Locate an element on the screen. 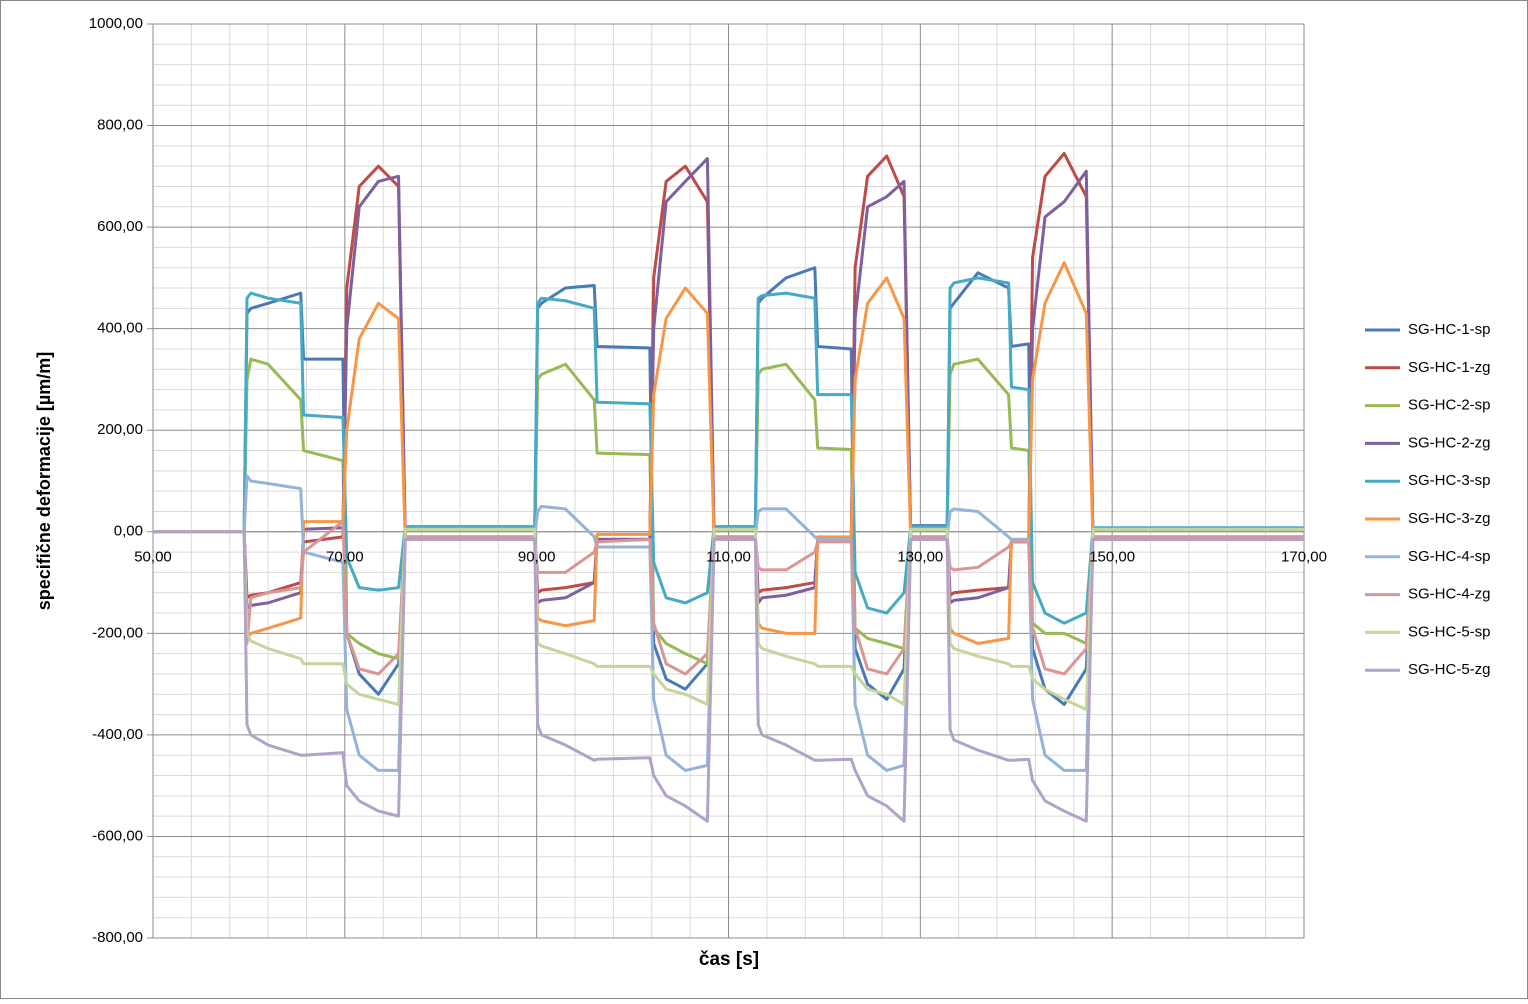 Image resolution: width=1528 pixels, height=1004 pixels. y-axis-label: specifične deformacije [µm/m] is located at coordinates (44, 481).